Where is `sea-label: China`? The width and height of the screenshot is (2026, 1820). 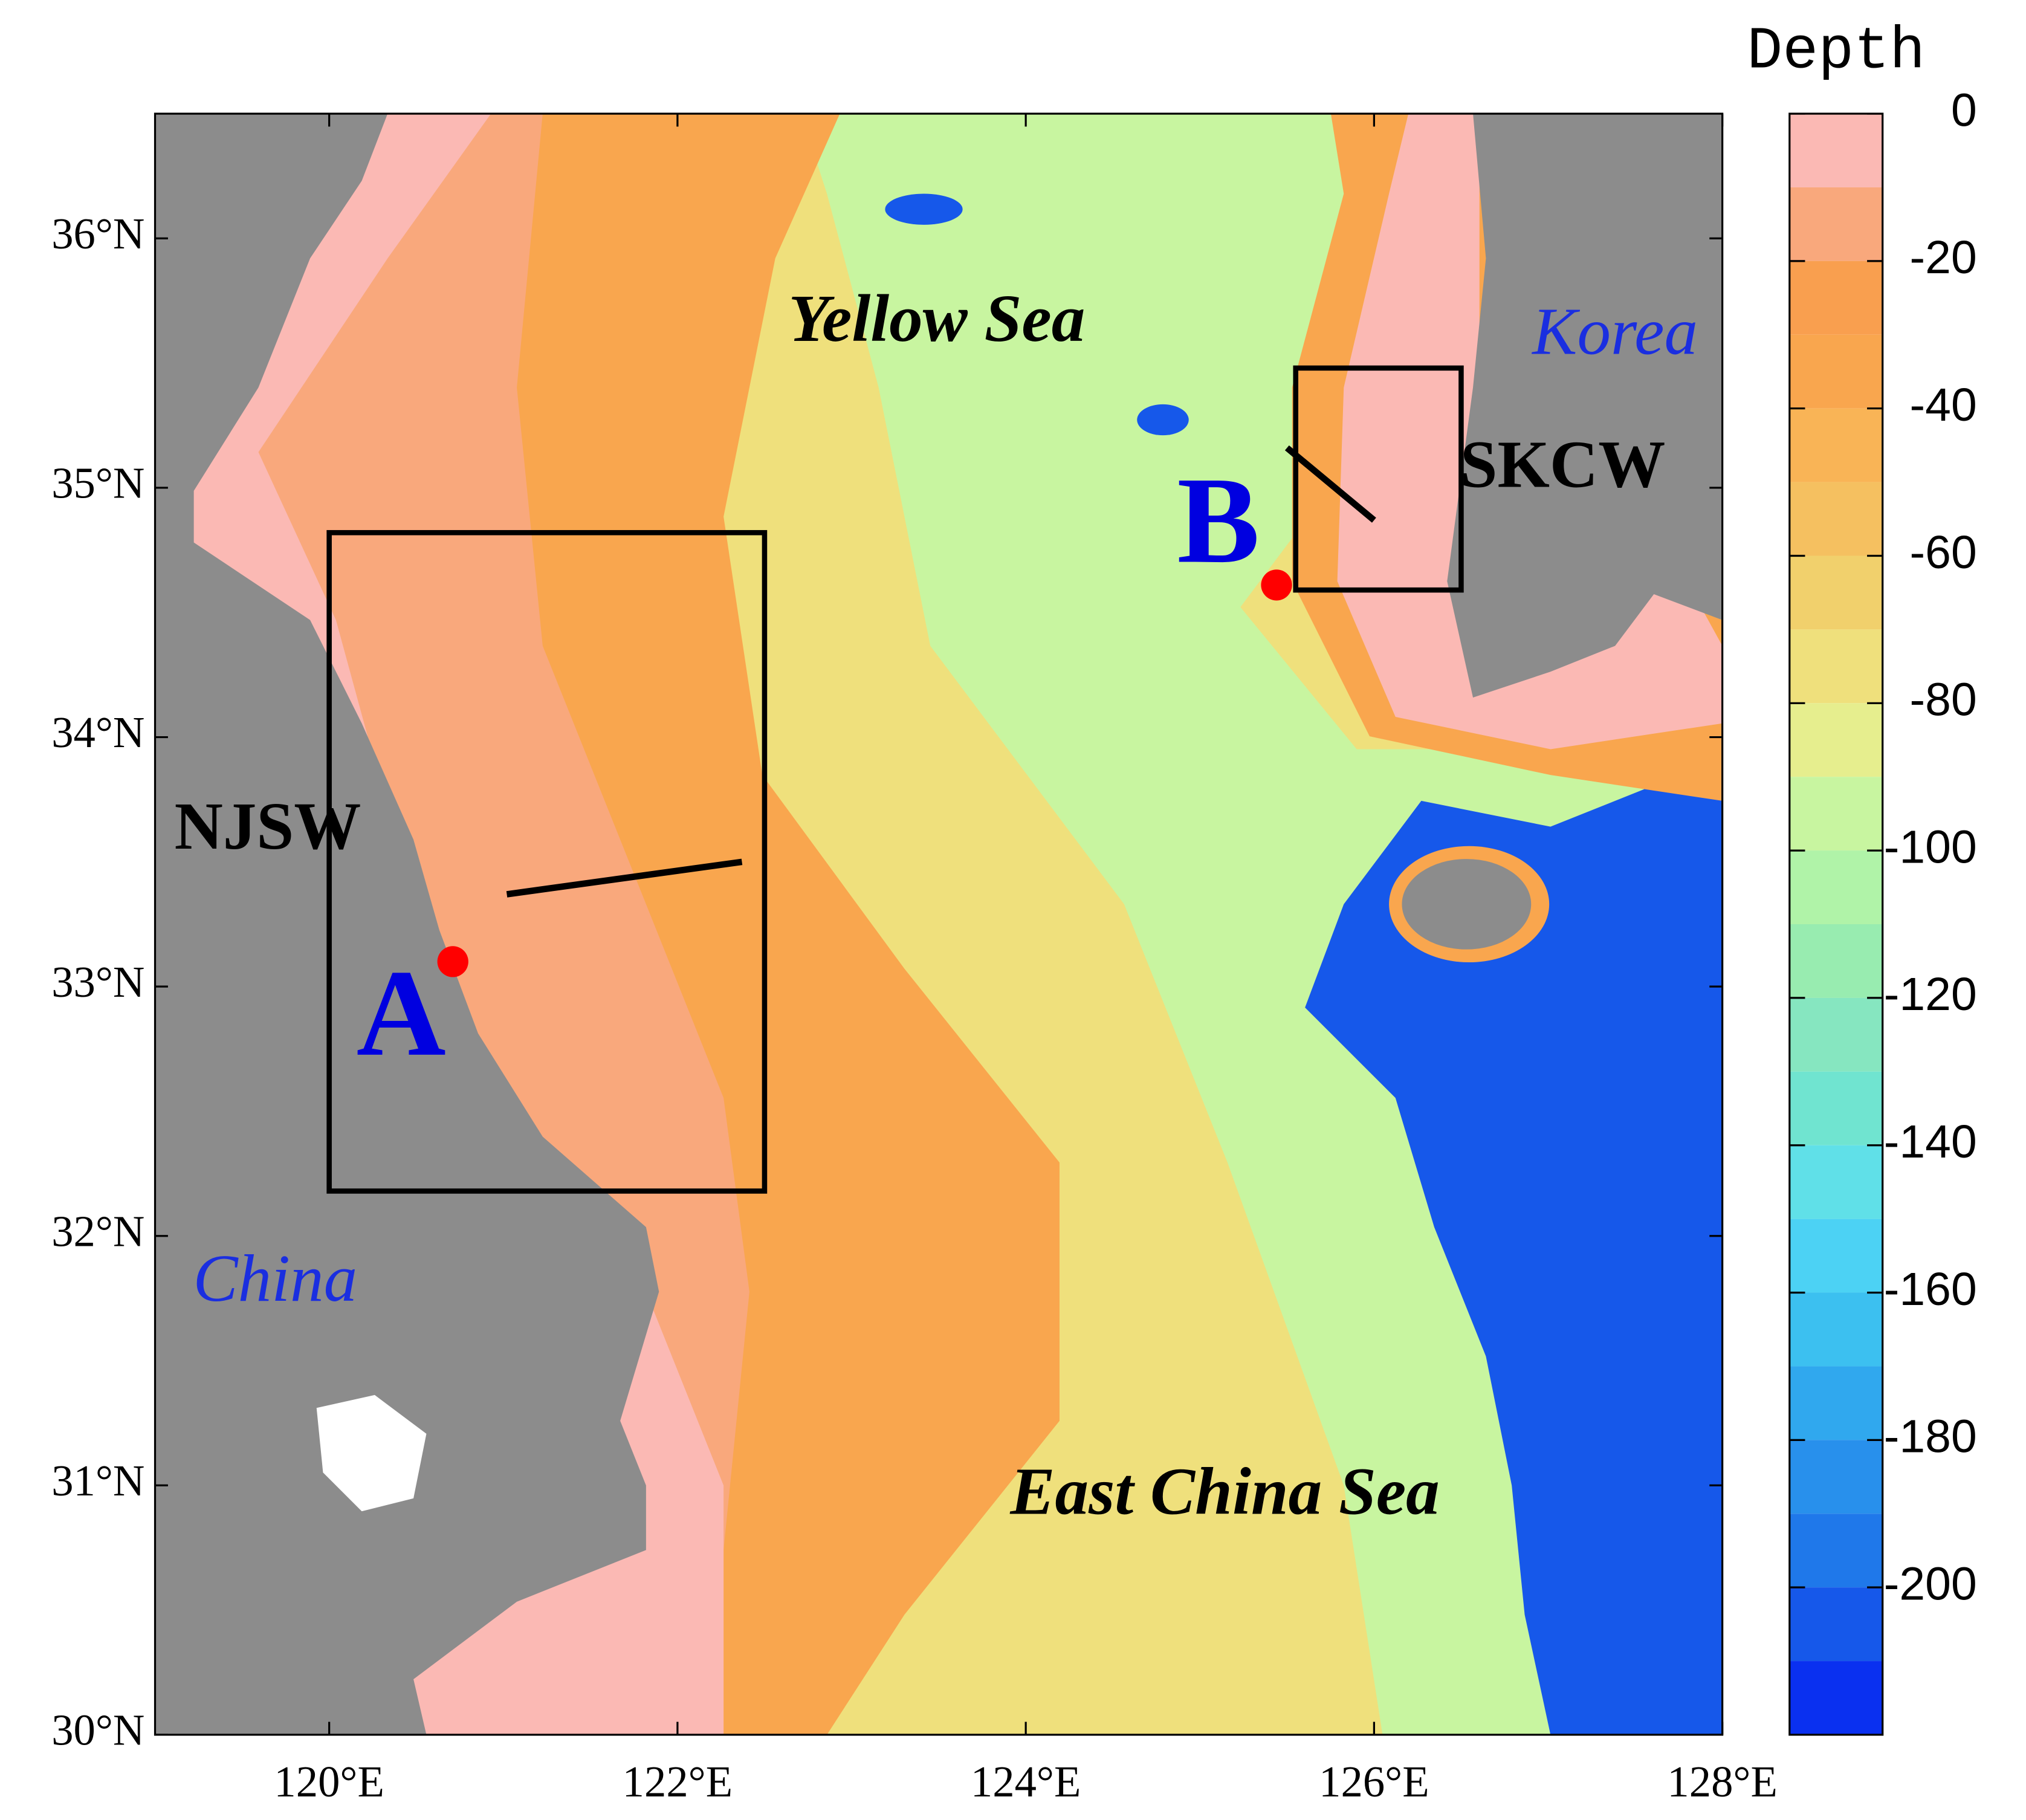 sea-label: China is located at coordinates (275, 1279).